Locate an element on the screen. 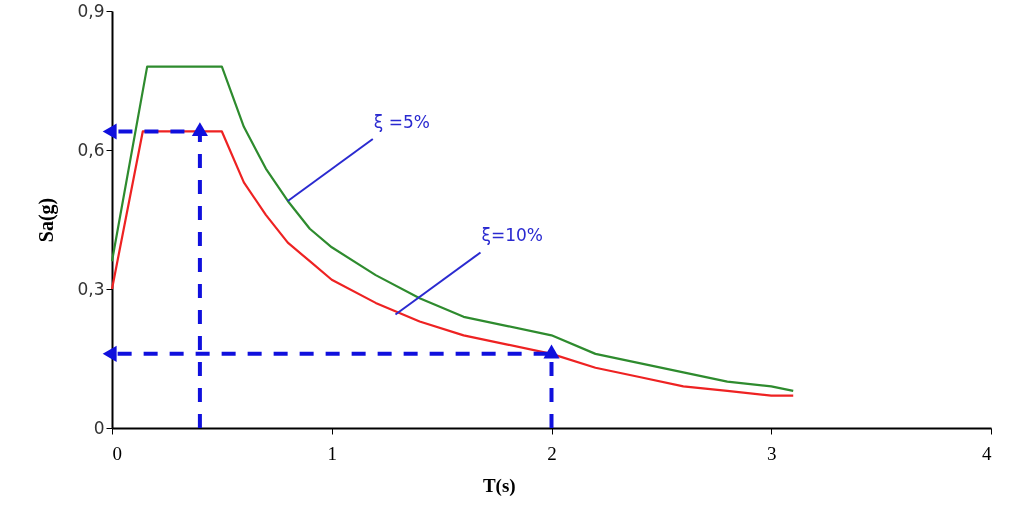  y-tick-label: 0,3 is located at coordinates (91, 288).